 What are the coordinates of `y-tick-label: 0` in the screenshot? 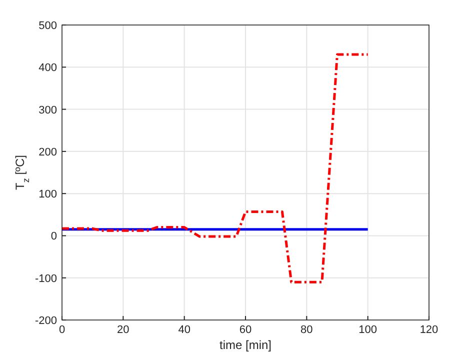 It's located at (53, 236).